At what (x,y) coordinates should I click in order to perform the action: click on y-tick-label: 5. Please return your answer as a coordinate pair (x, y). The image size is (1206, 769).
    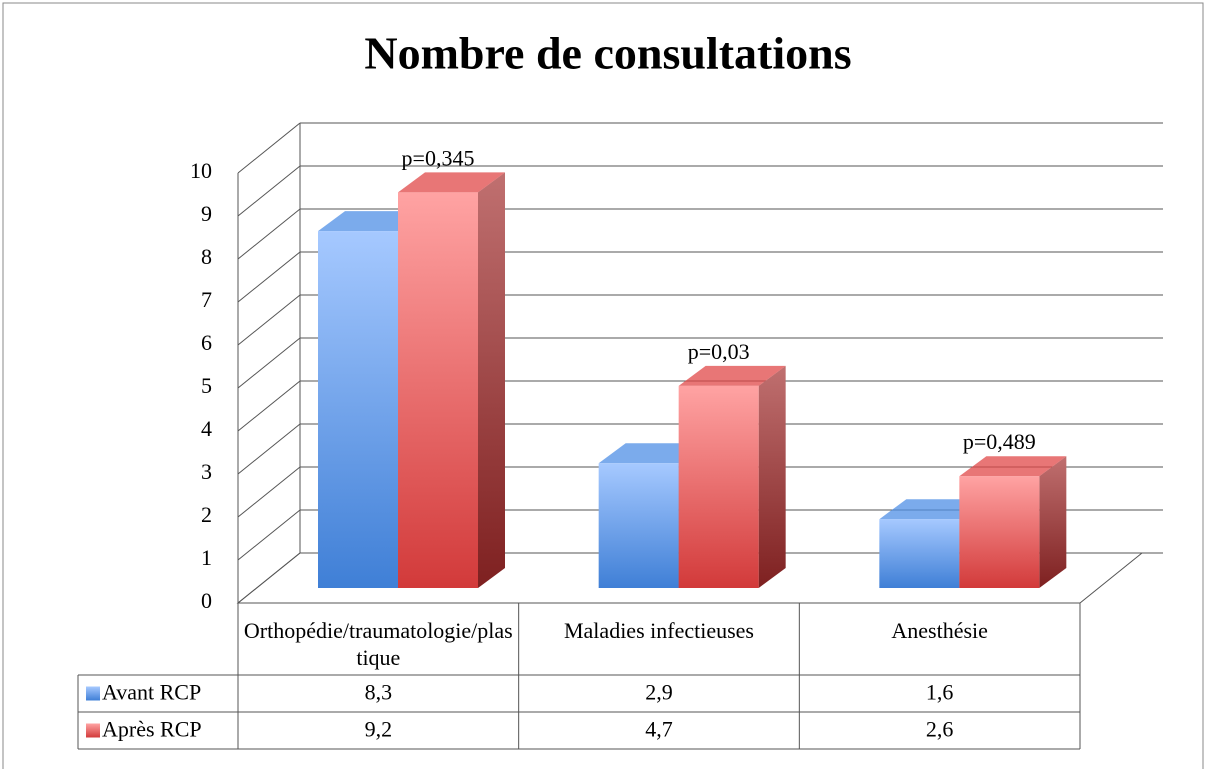
    Looking at the image, I should click on (206, 385).